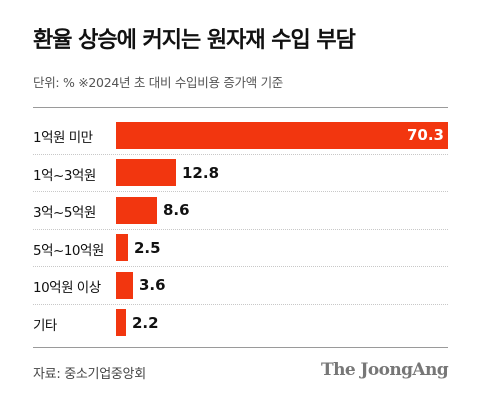 The image size is (480, 402). What do you see at coordinates (194, 40) in the screenshot?
I see `chart-title: 환율 상승에 커지는 원자재 수입 부담` at bounding box center [194, 40].